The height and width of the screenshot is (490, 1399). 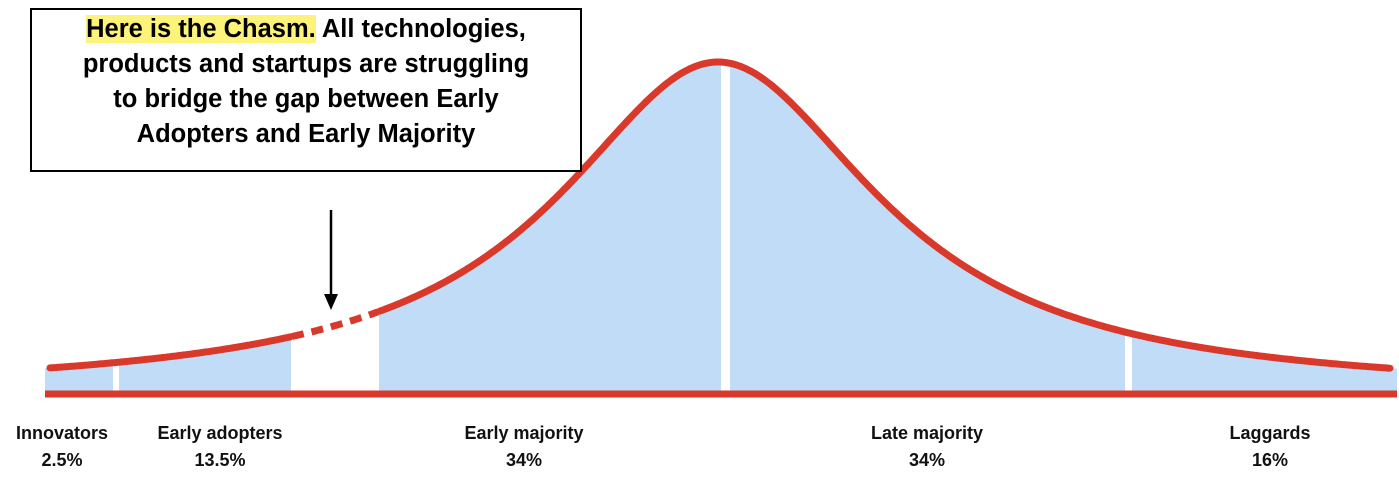 What do you see at coordinates (331, 302) in the screenshot?
I see `arrow-head` at bounding box center [331, 302].